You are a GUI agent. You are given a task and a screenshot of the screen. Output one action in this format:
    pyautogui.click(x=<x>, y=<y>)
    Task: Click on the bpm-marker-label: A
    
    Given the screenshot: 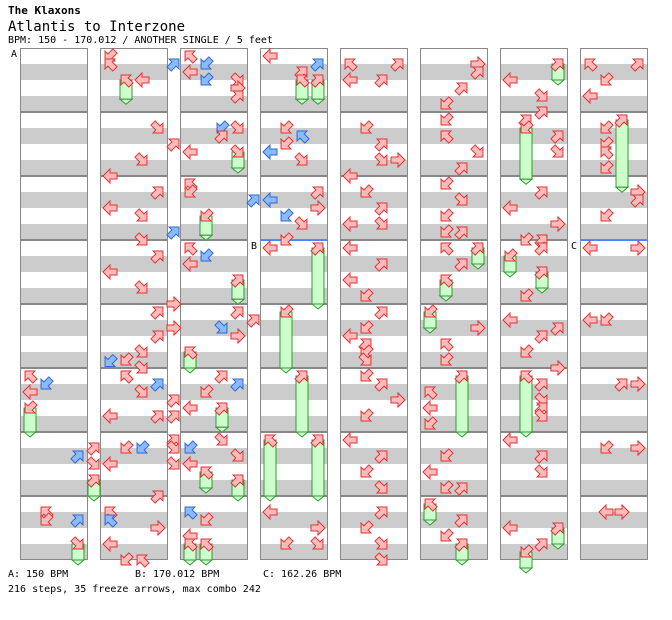 What is the action you would take?
    pyautogui.click(x=14, y=54)
    